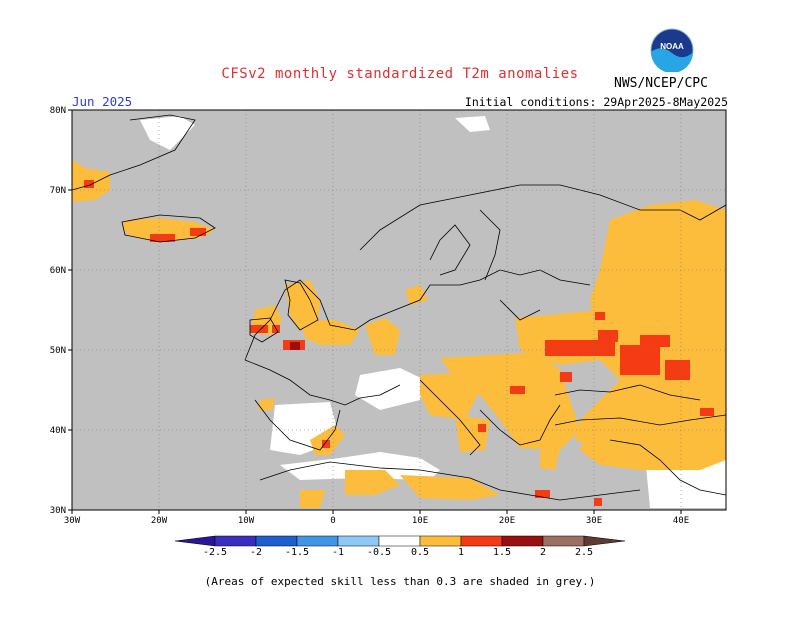 The width and height of the screenshot is (800, 618). I want to click on svg-text: NOAA, so click(672, 46).